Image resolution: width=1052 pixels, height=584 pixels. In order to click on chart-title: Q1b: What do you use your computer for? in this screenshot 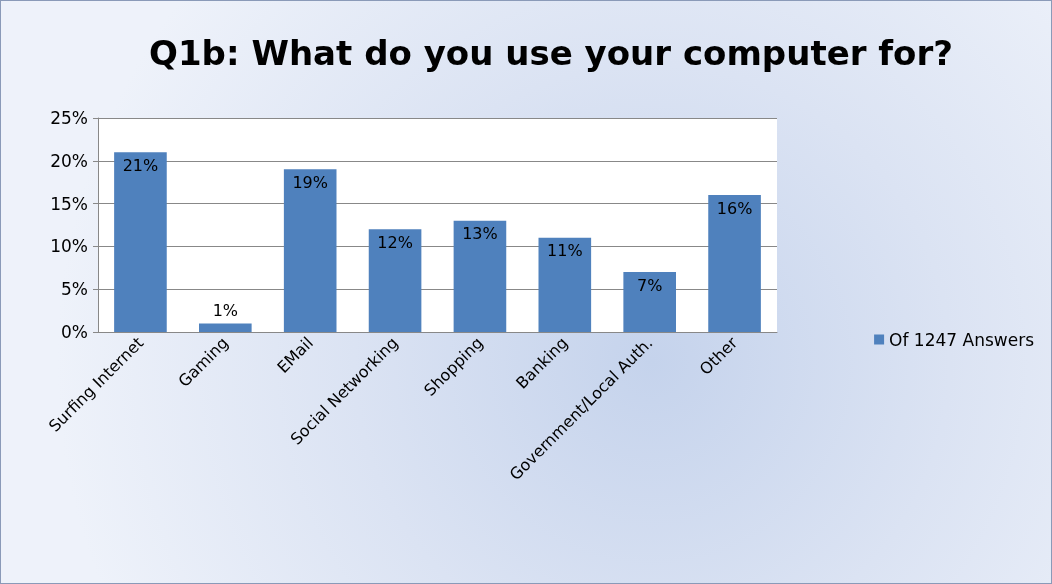, I will do `click(551, 53)`.